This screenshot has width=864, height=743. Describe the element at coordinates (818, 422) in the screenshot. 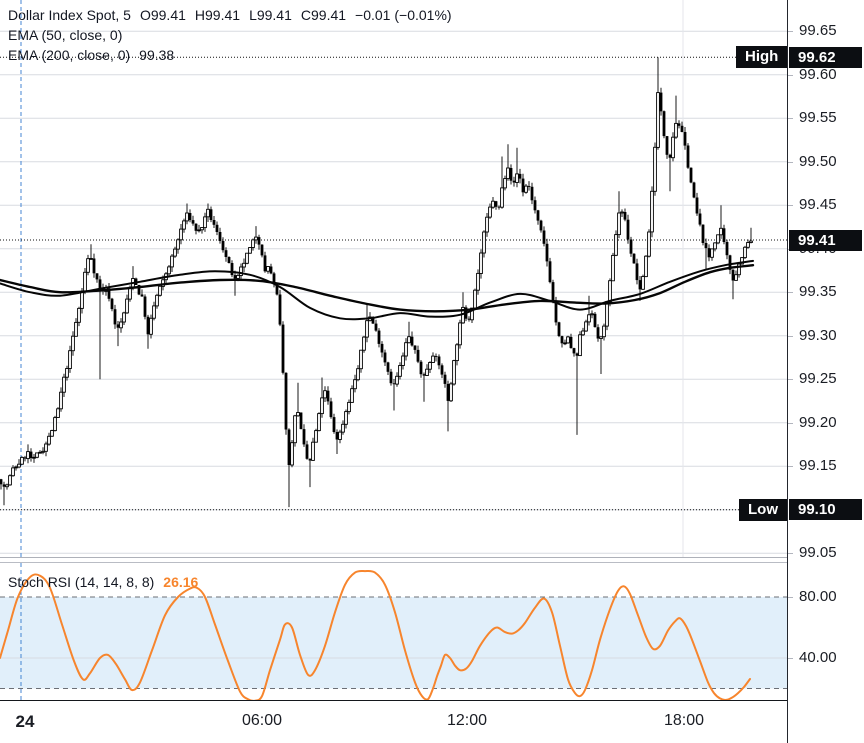

I see `price-axis-label: 99.20` at that location.